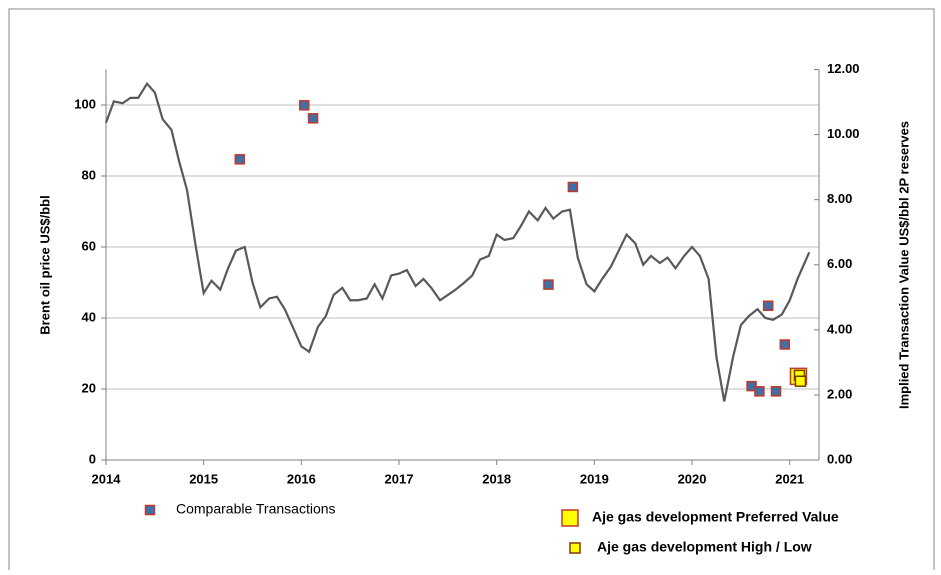 The height and width of the screenshot is (575, 941). I want to click on y2-tick-label: 10.00, so click(843, 133).